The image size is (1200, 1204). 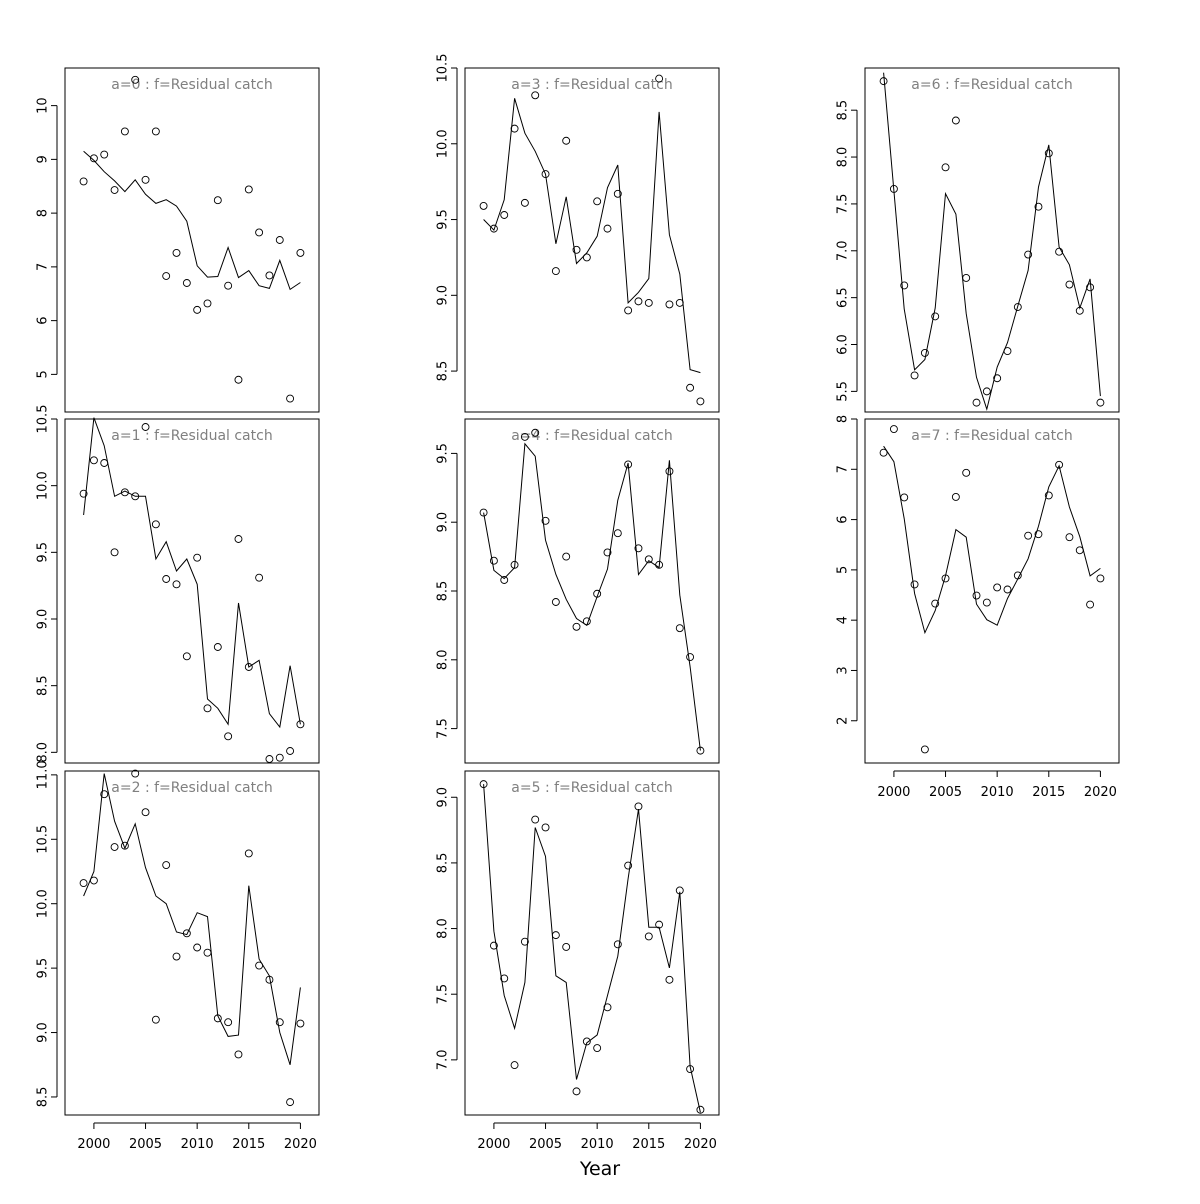 I want to click on y-tick-label: 2, so click(x=843, y=721).